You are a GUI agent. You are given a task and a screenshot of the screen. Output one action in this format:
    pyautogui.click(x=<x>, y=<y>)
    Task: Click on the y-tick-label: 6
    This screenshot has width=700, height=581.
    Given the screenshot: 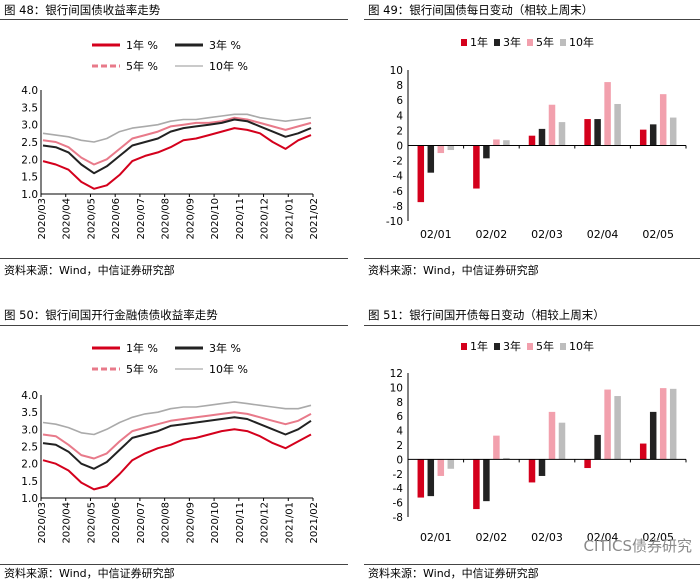 What is the action you would take?
    pyautogui.click(x=399, y=101)
    